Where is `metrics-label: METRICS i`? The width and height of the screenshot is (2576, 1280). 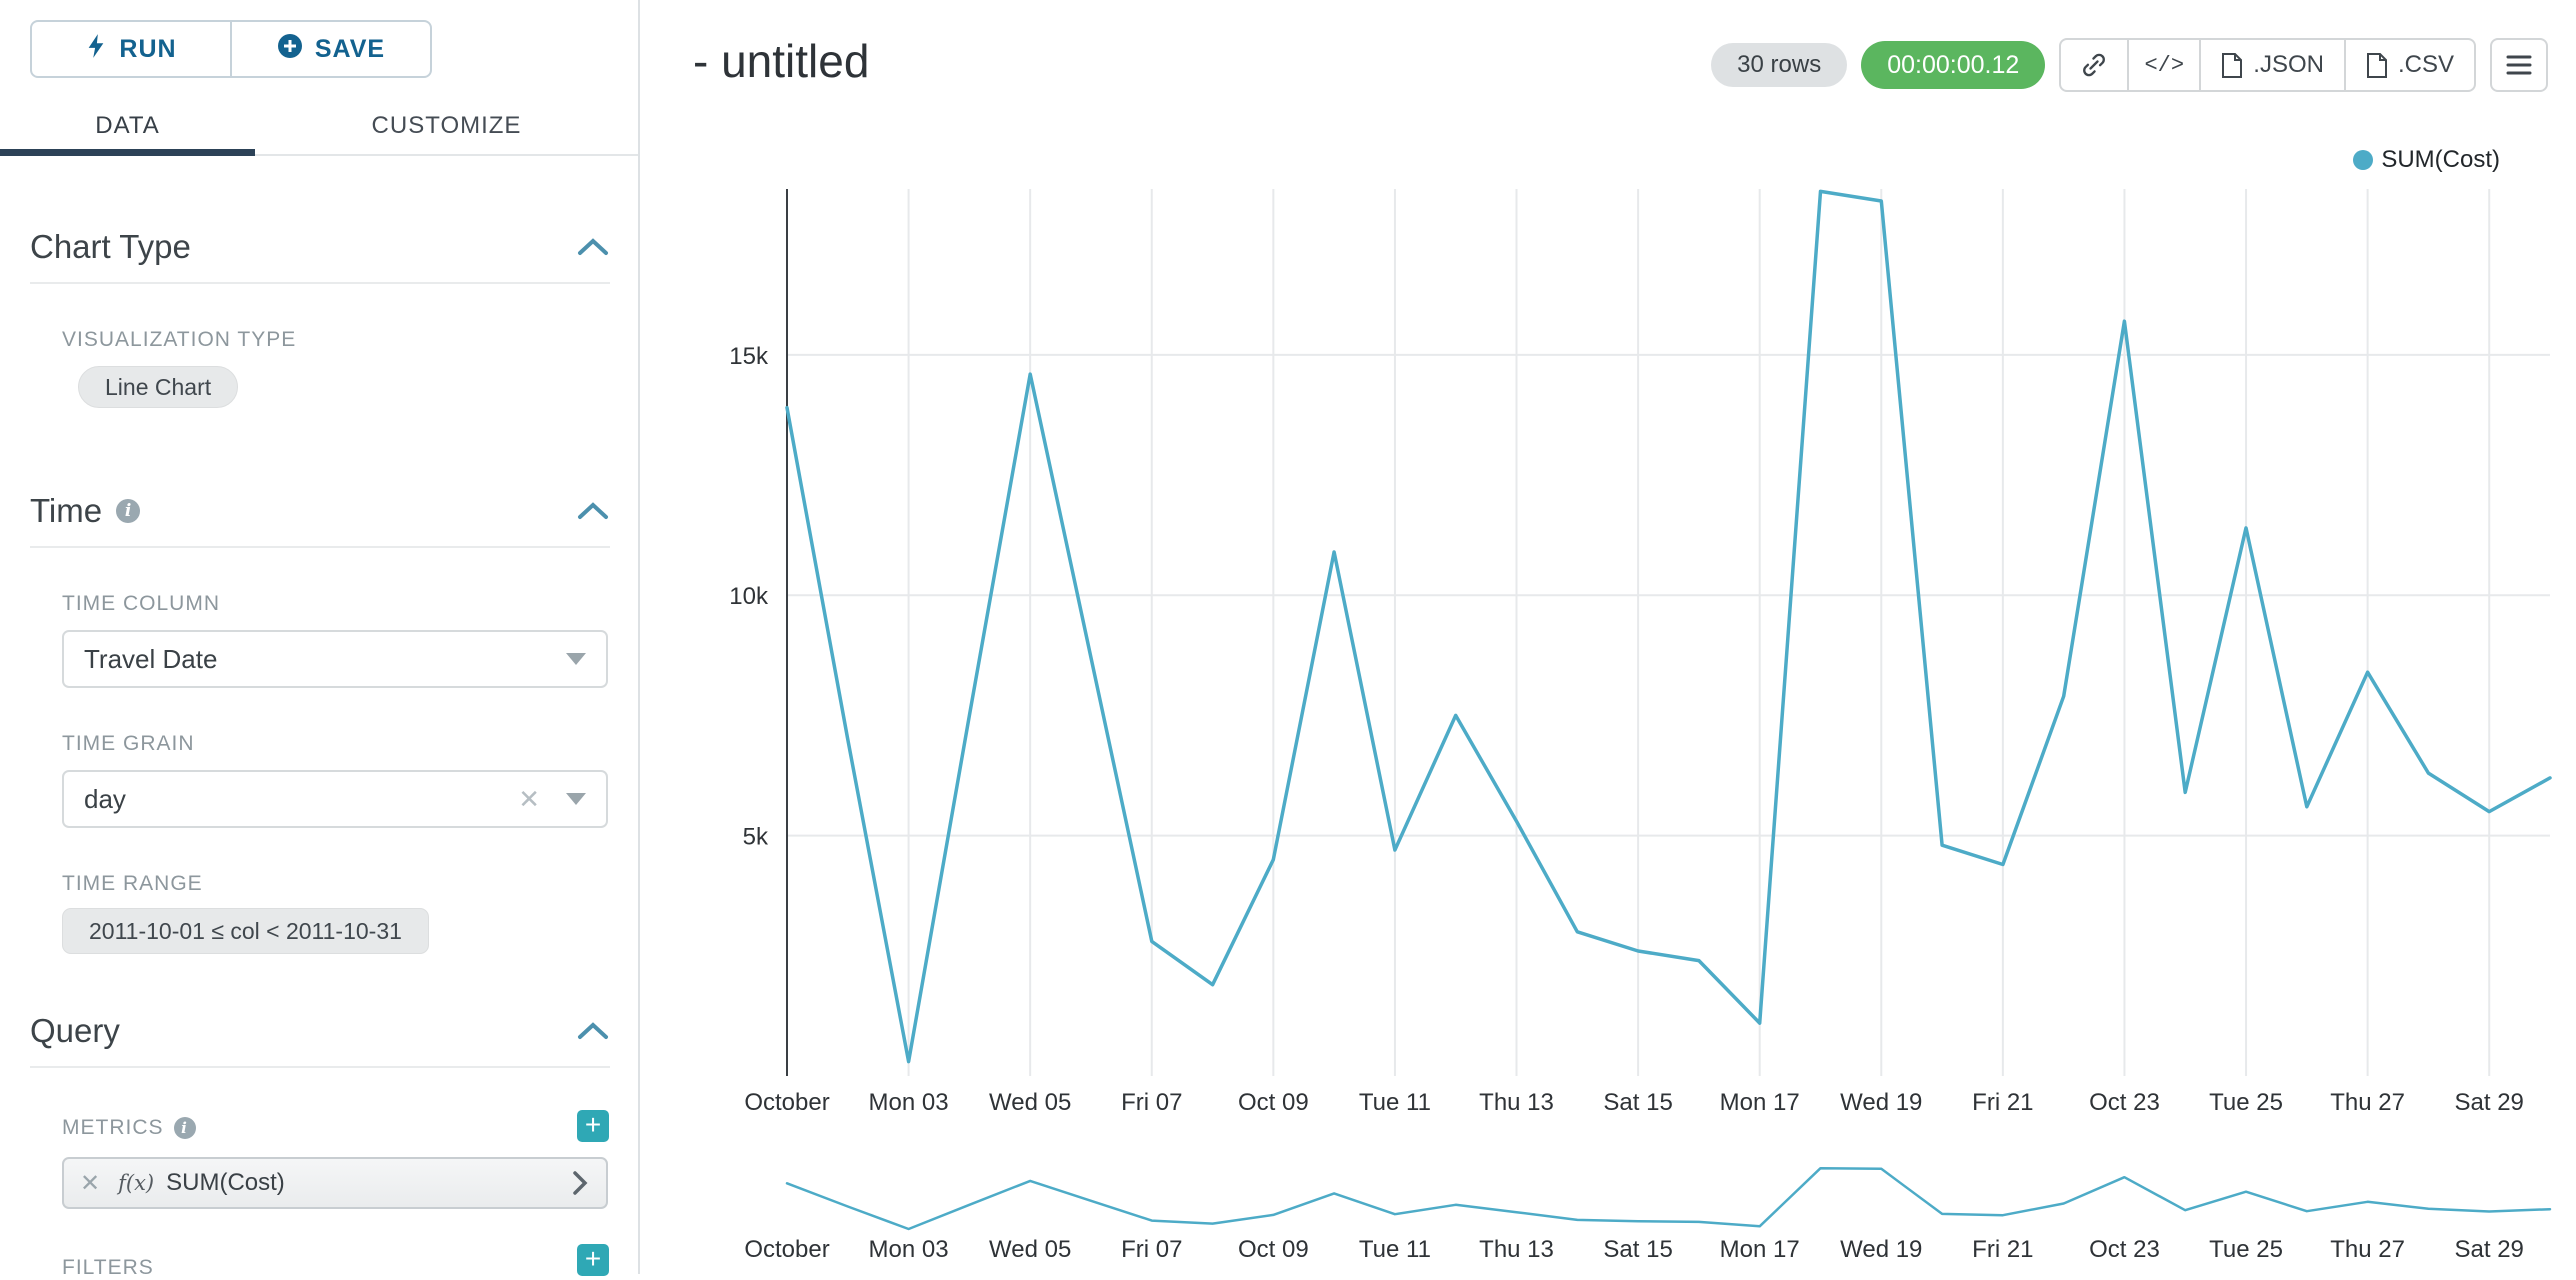
metrics-label: METRICS i is located at coordinates (129, 1128).